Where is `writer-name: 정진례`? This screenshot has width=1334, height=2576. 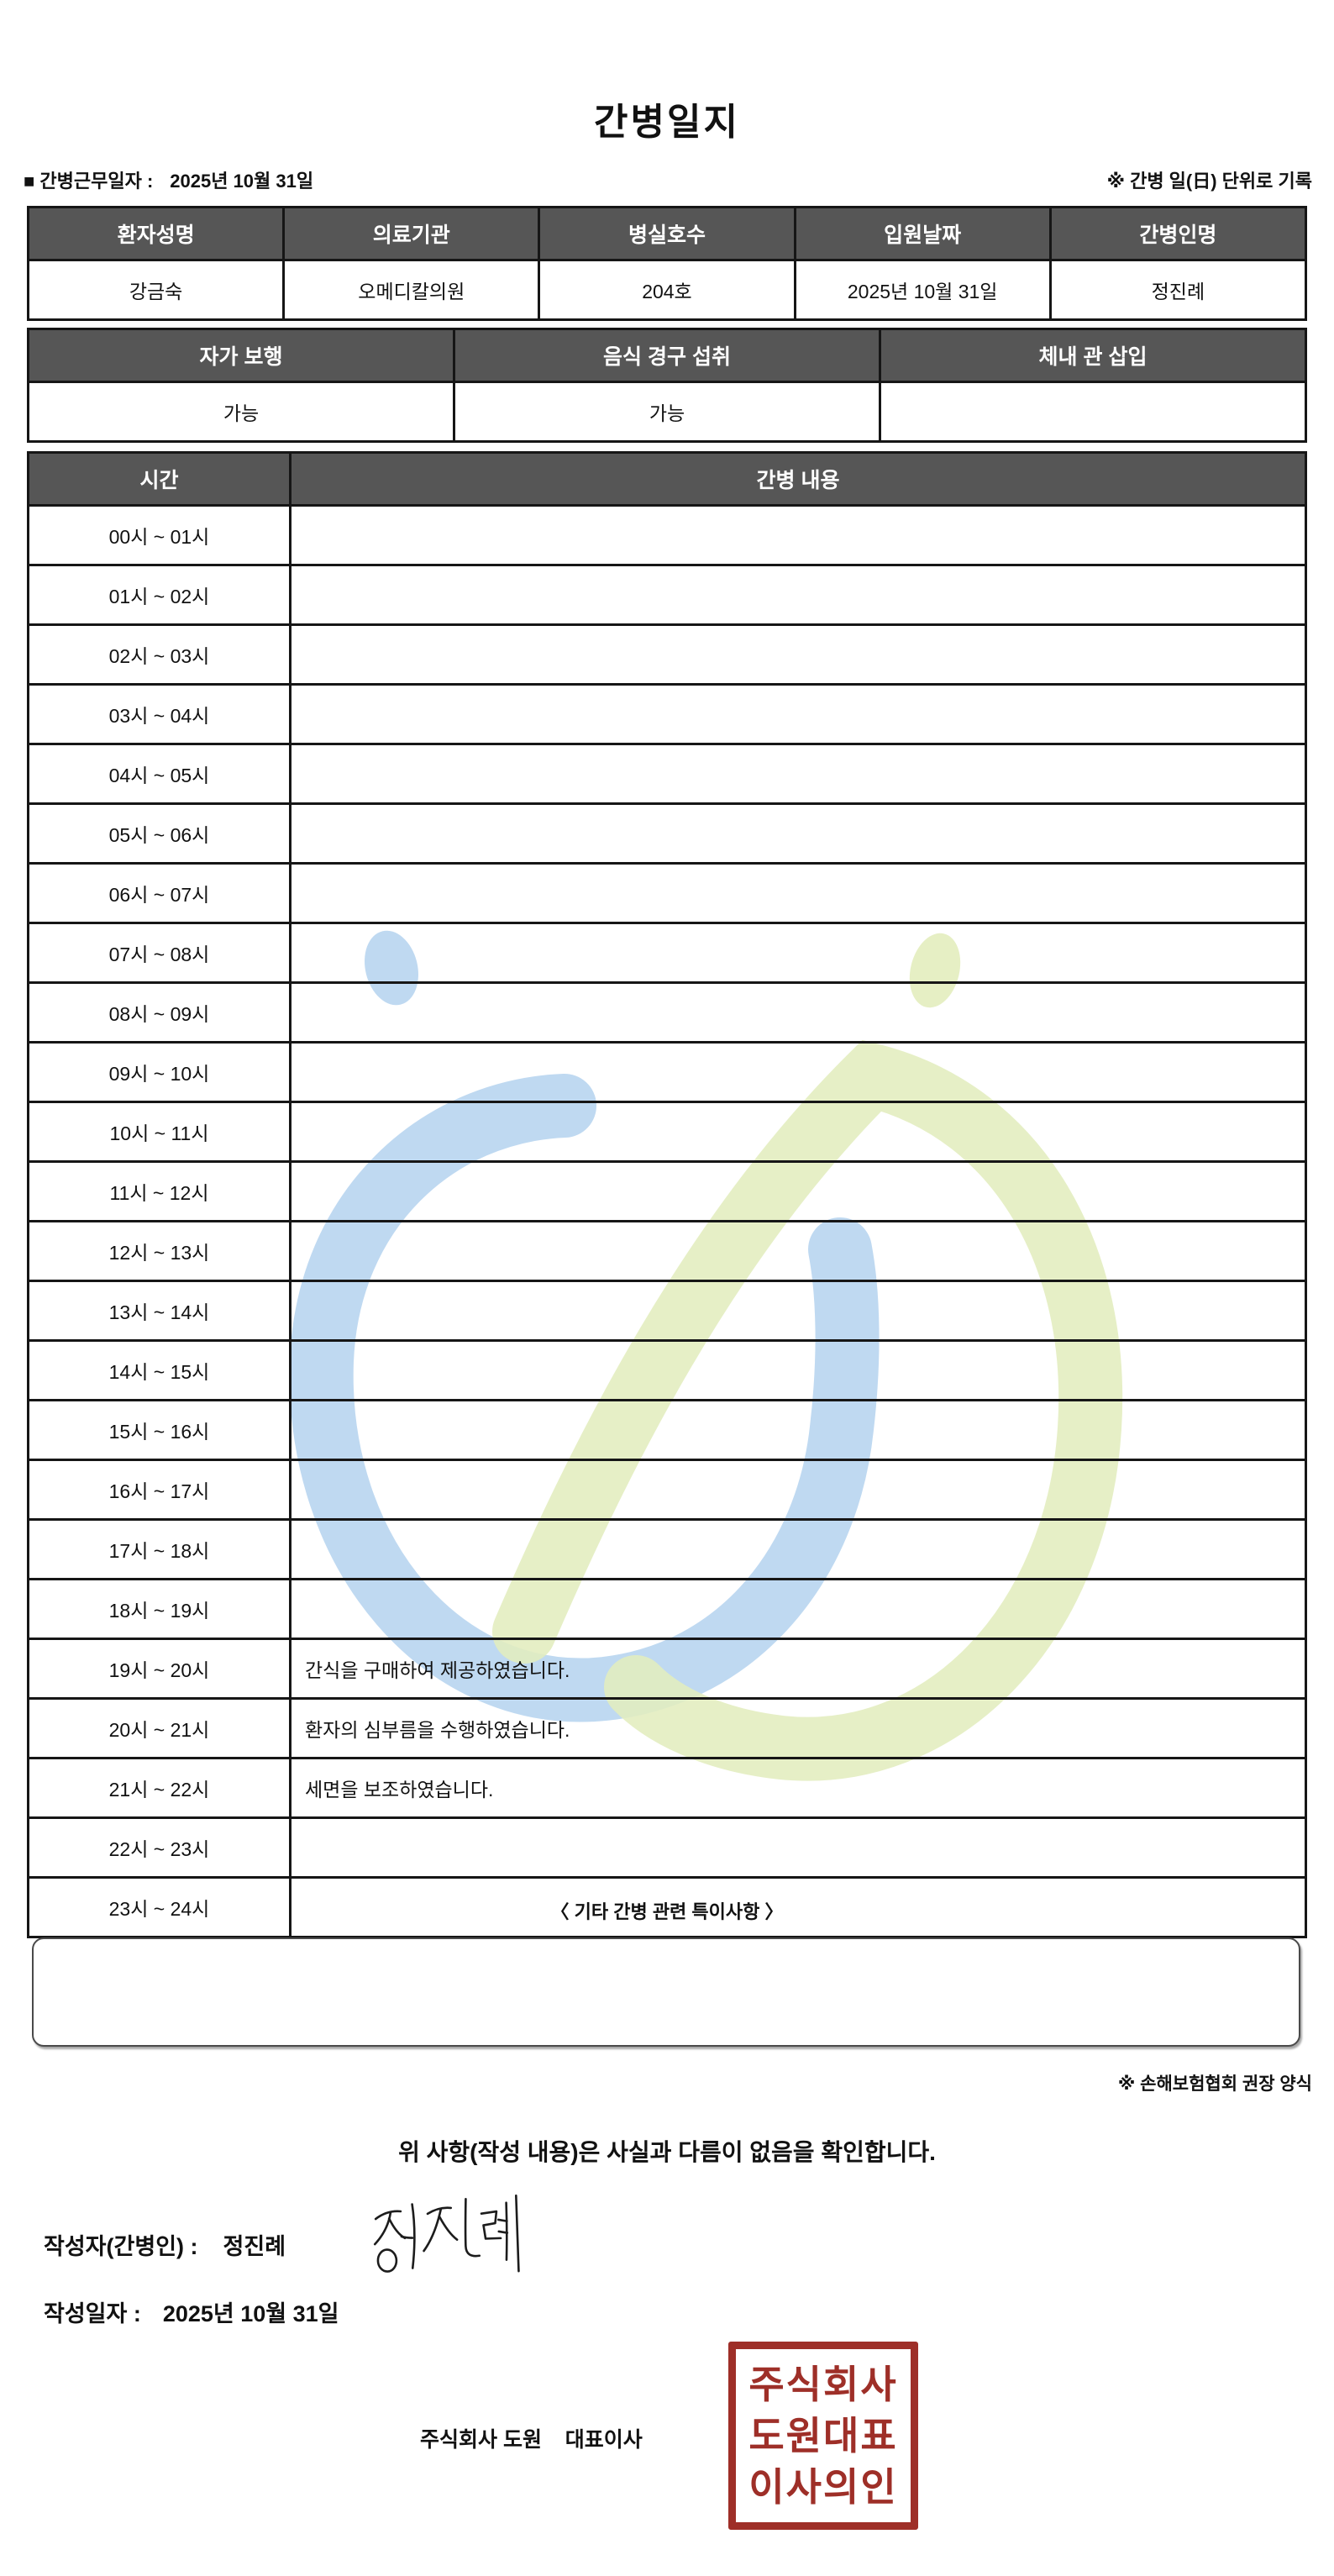
writer-name: 정진례 is located at coordinates (254, 2246).